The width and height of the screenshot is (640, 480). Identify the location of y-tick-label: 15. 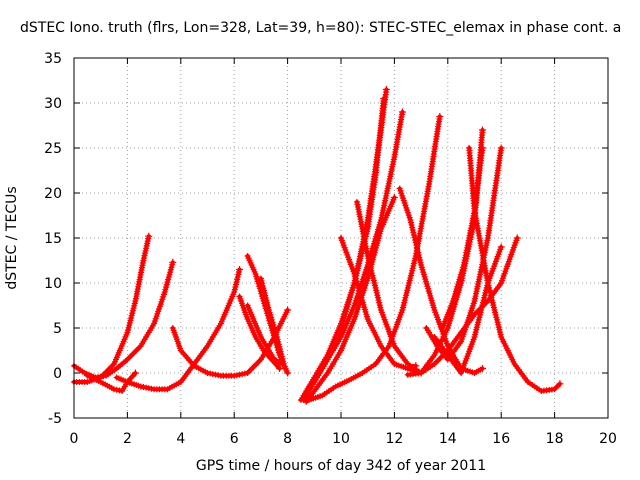
(53, 239).